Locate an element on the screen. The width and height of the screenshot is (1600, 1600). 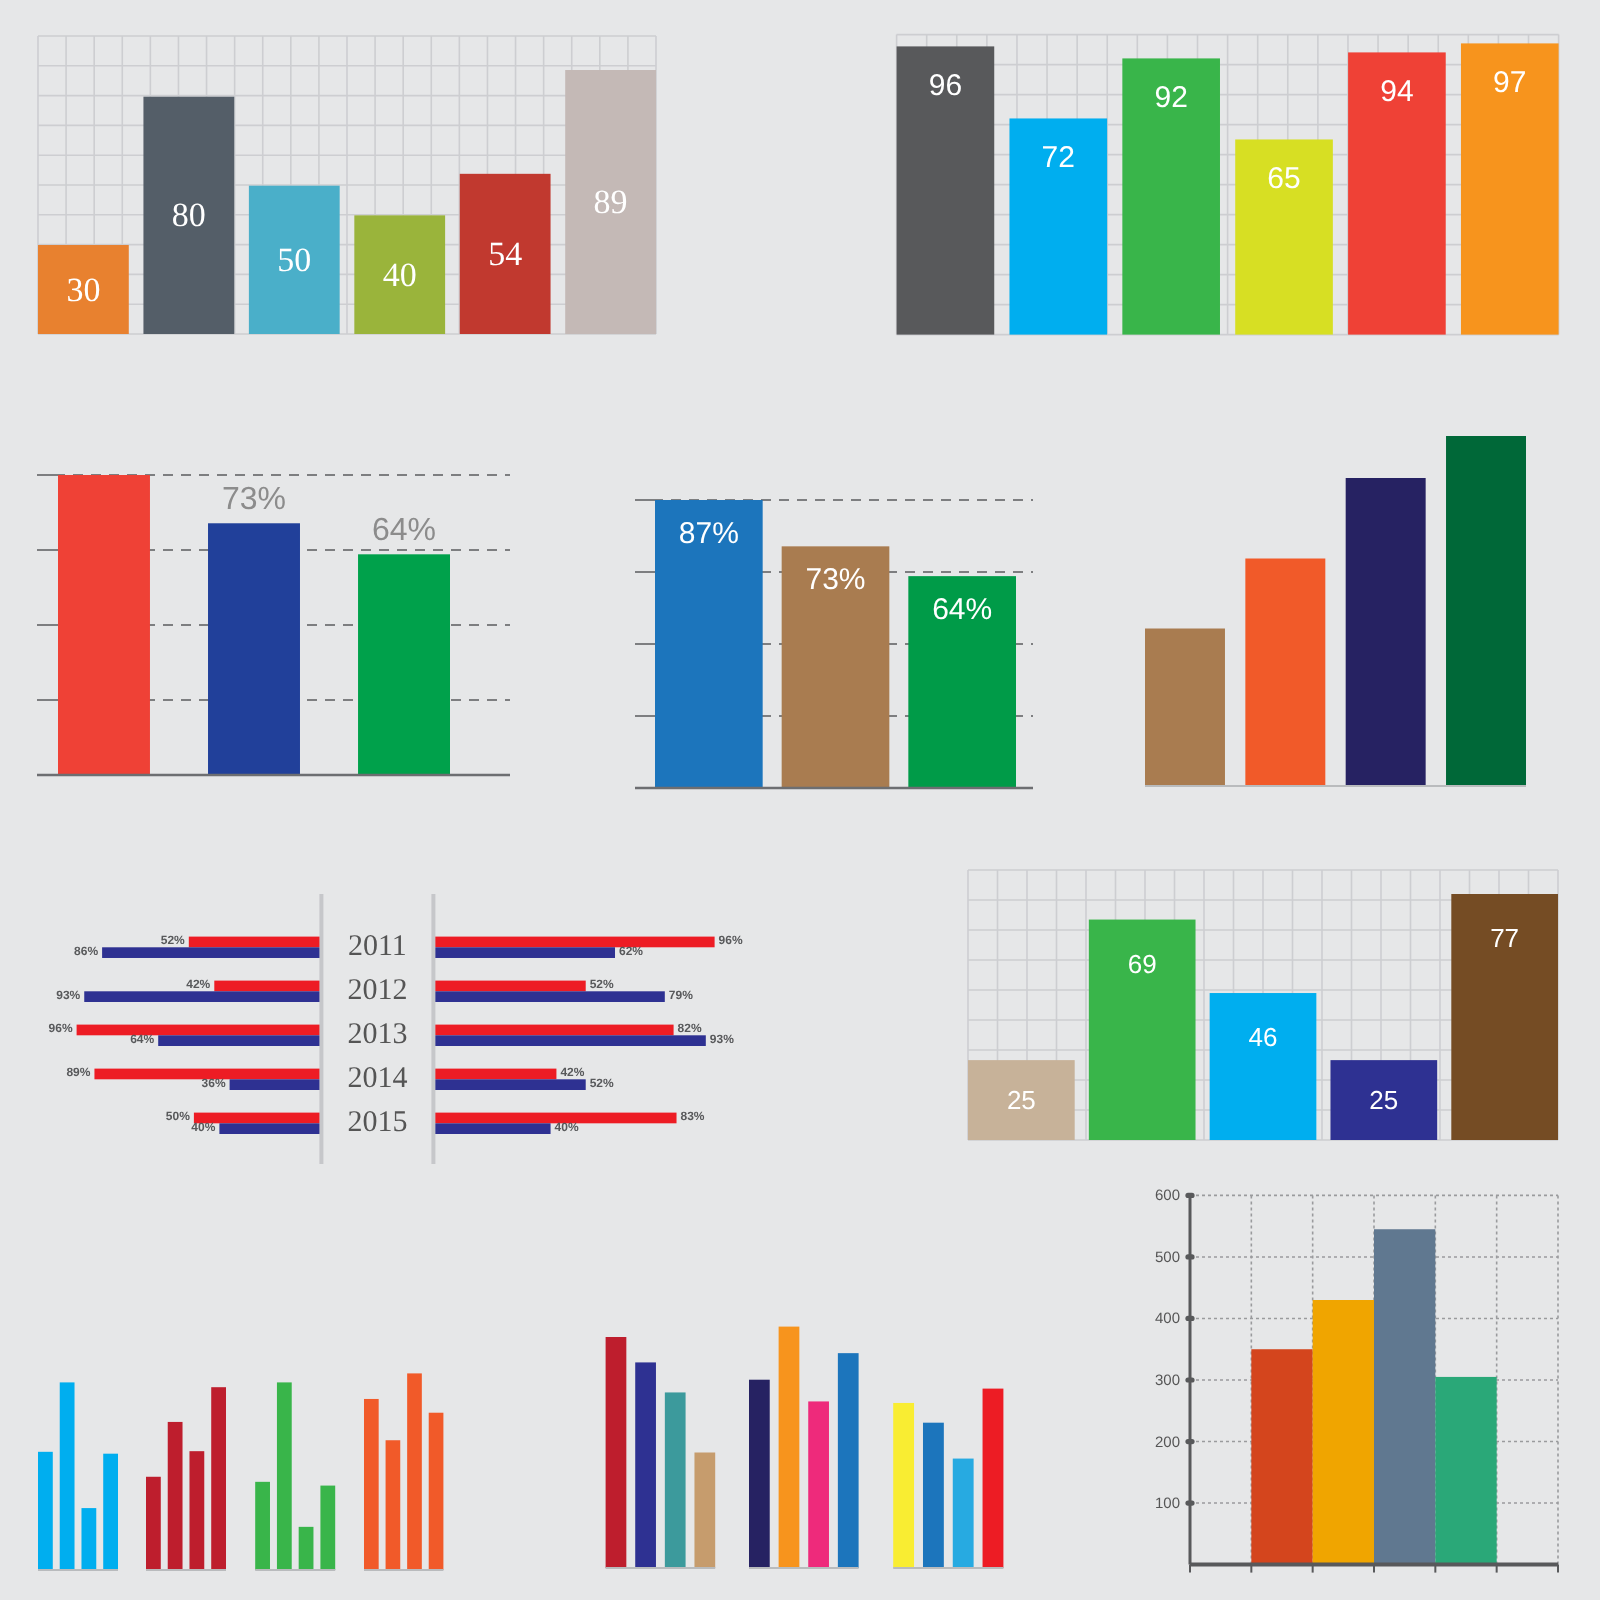
y-tick-label: 2012 is located at coordinates (377, 991).